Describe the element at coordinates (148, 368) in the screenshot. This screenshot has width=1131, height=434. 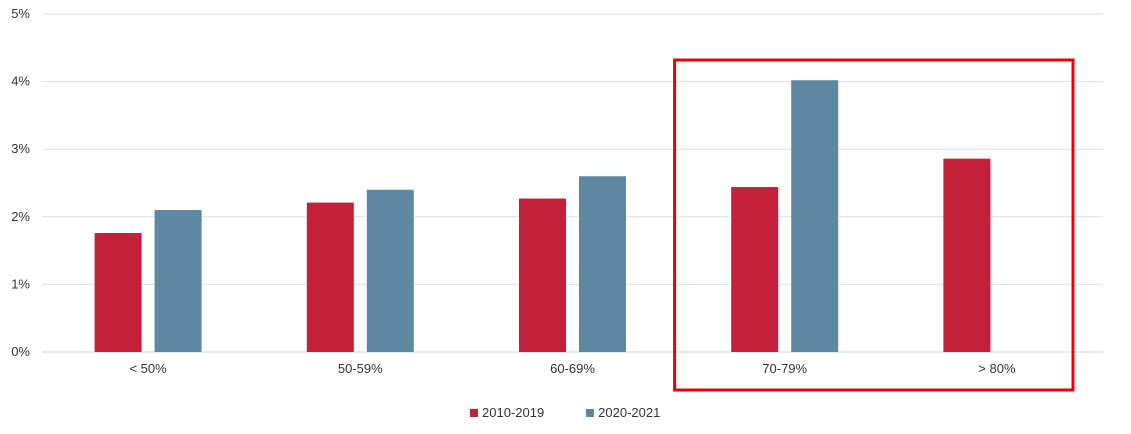
I see `x-tick-label: < 50%` at that location.